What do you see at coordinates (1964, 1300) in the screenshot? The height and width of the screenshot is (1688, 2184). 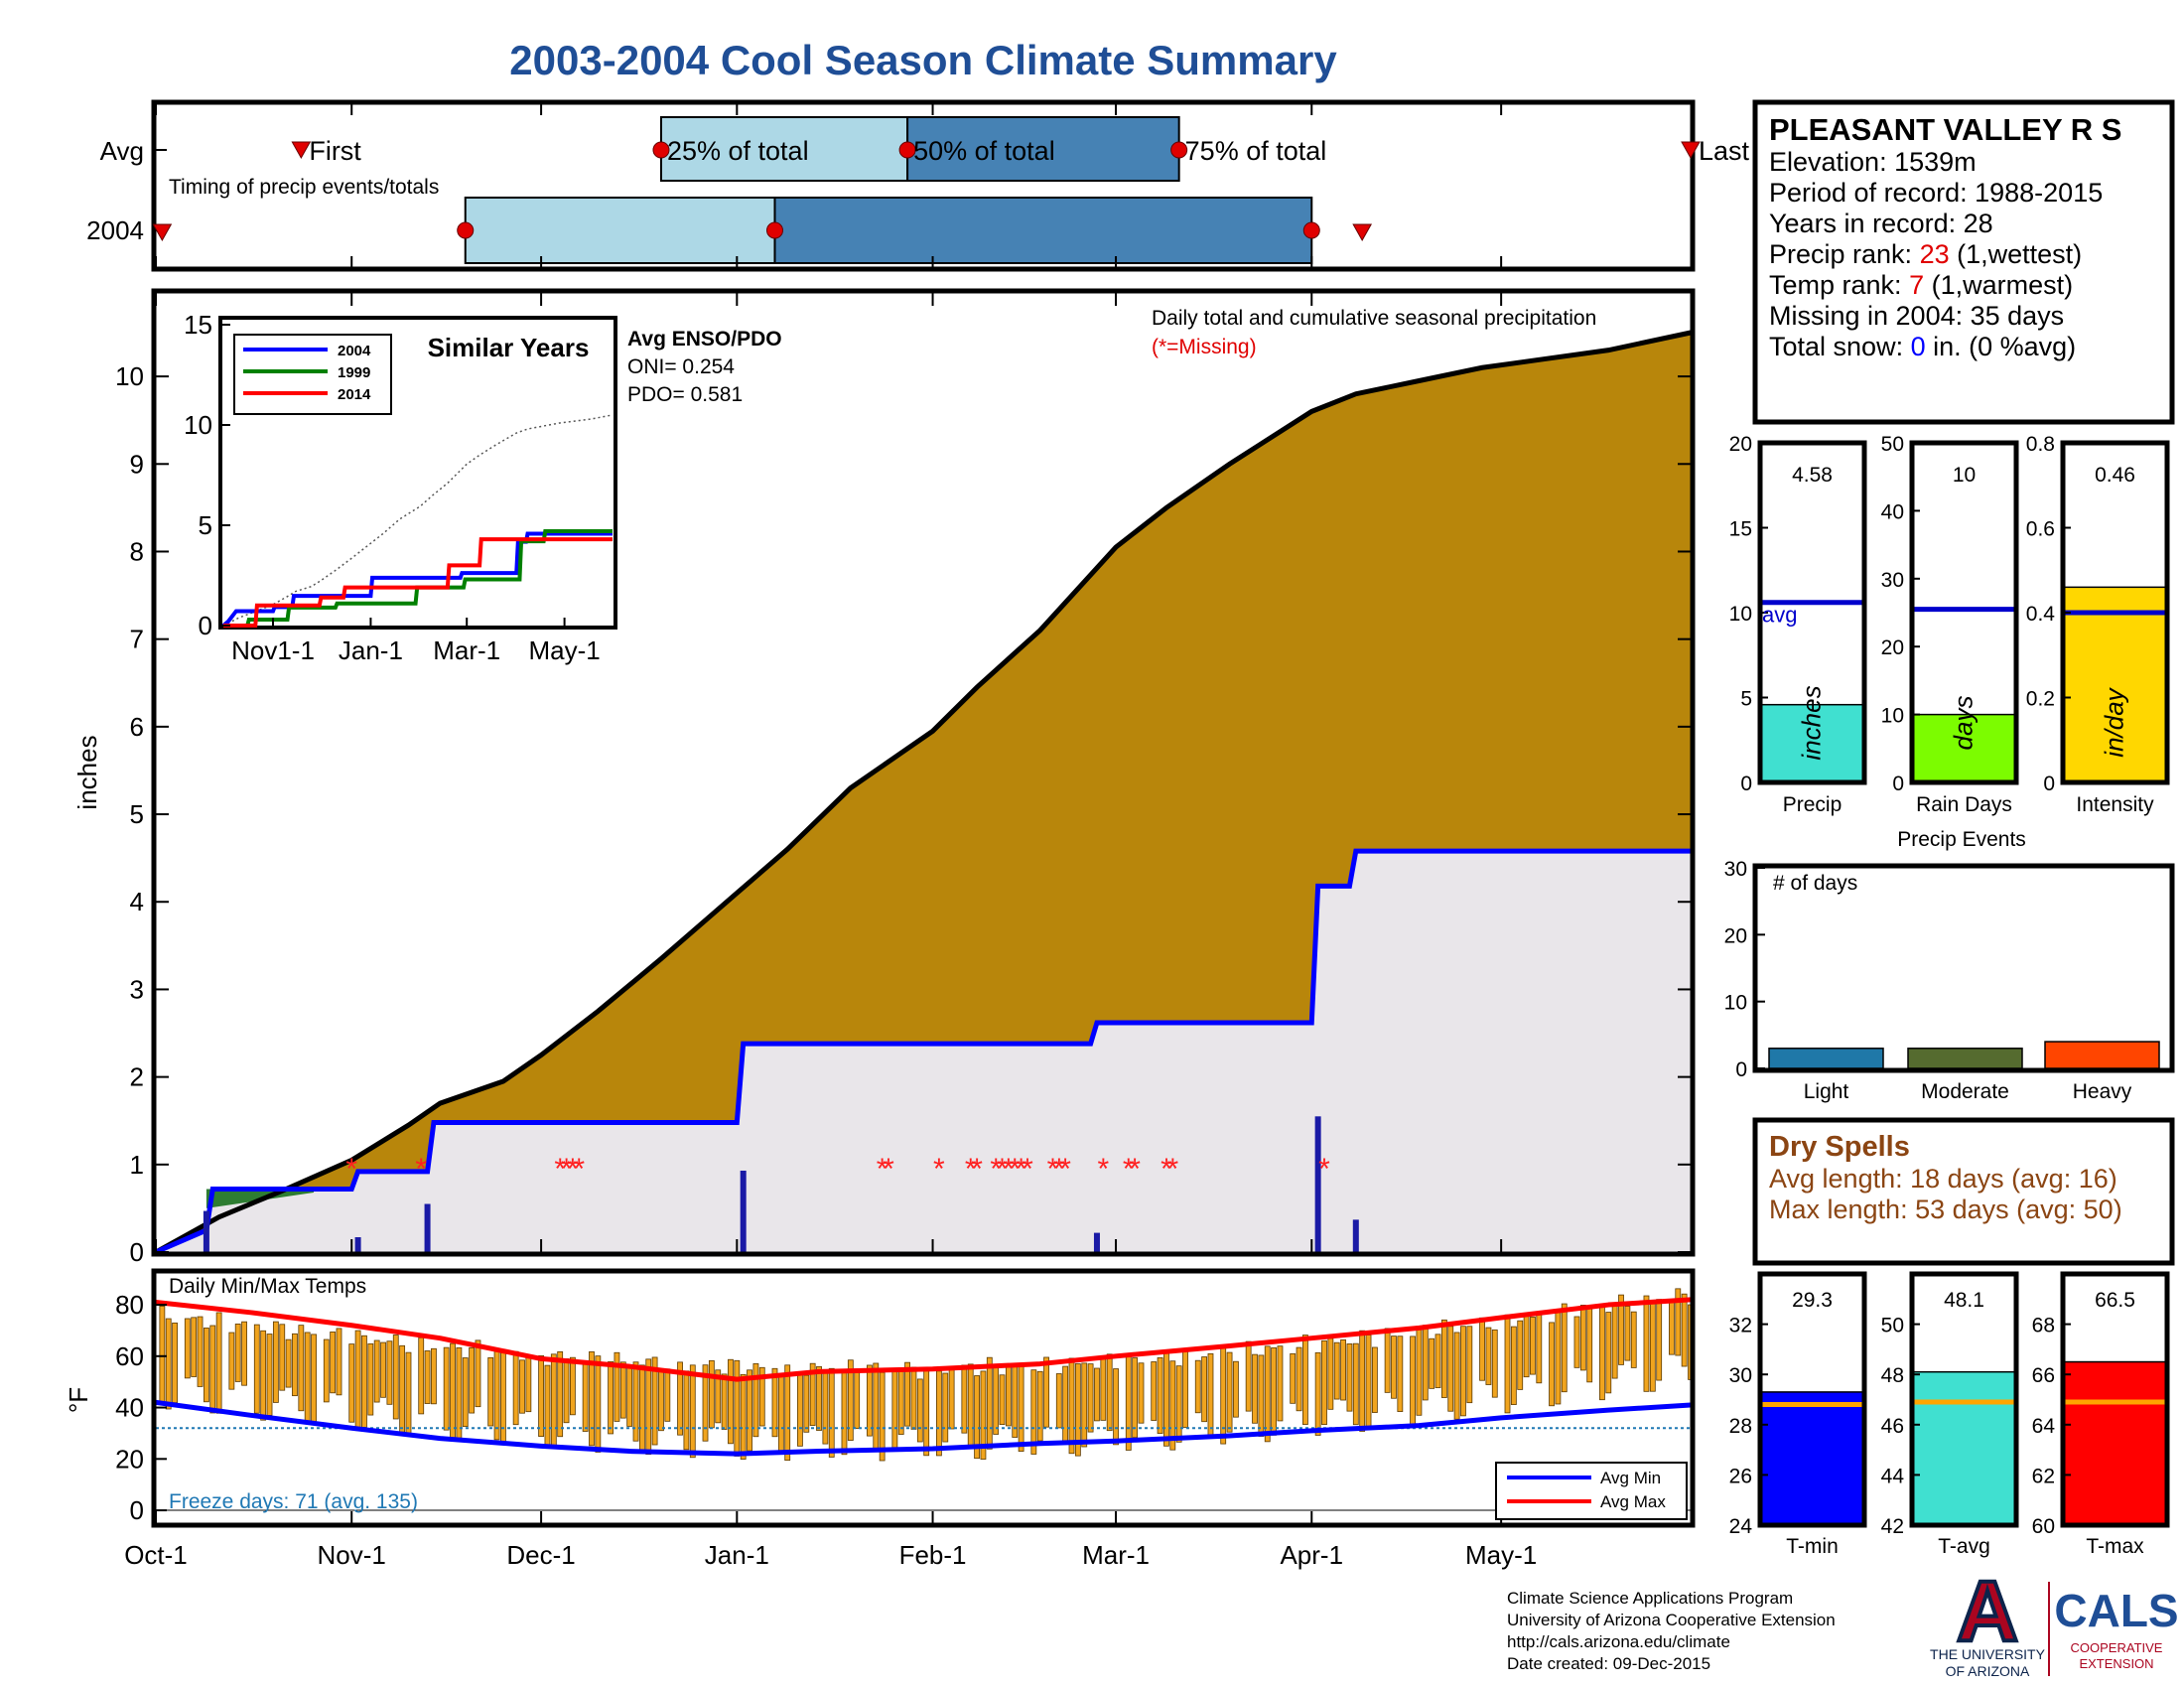 I see `temp-value-1: 48.1` at bounding box center [1964, 1300].